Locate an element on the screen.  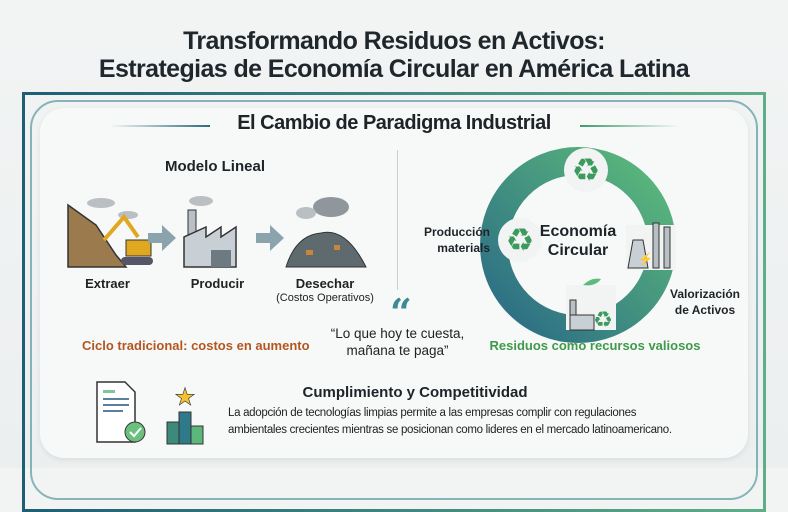
green-factory-icon: ♻ is located at coordinates (591, 305).